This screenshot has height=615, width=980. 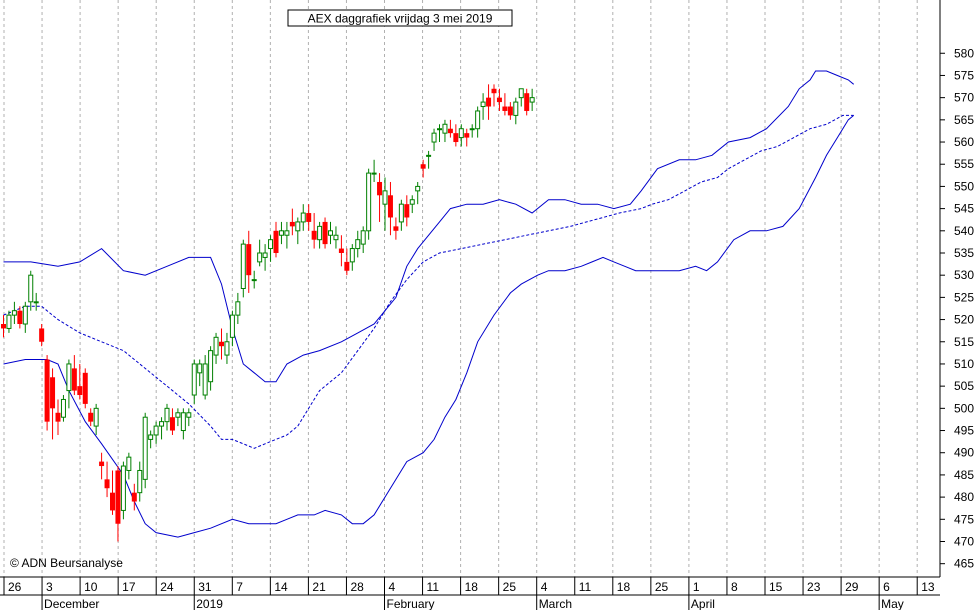 What do you see at coordinates (15, 587) in the screenshot?
I see `x-tick-label: 26` at bounding box center [15, 587].